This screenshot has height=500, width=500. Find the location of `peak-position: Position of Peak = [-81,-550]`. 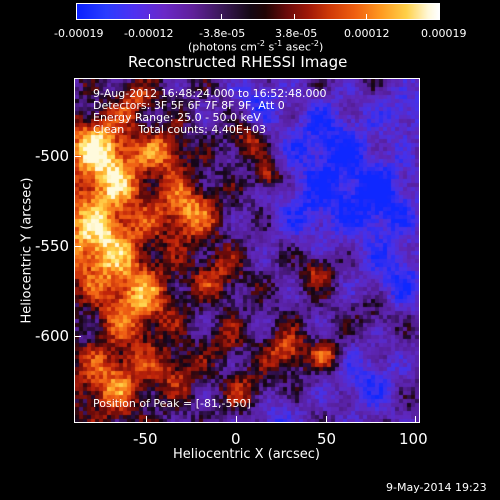

peak-position: Position of Peak = [-81,-550] is located at coordinates (172, 403).